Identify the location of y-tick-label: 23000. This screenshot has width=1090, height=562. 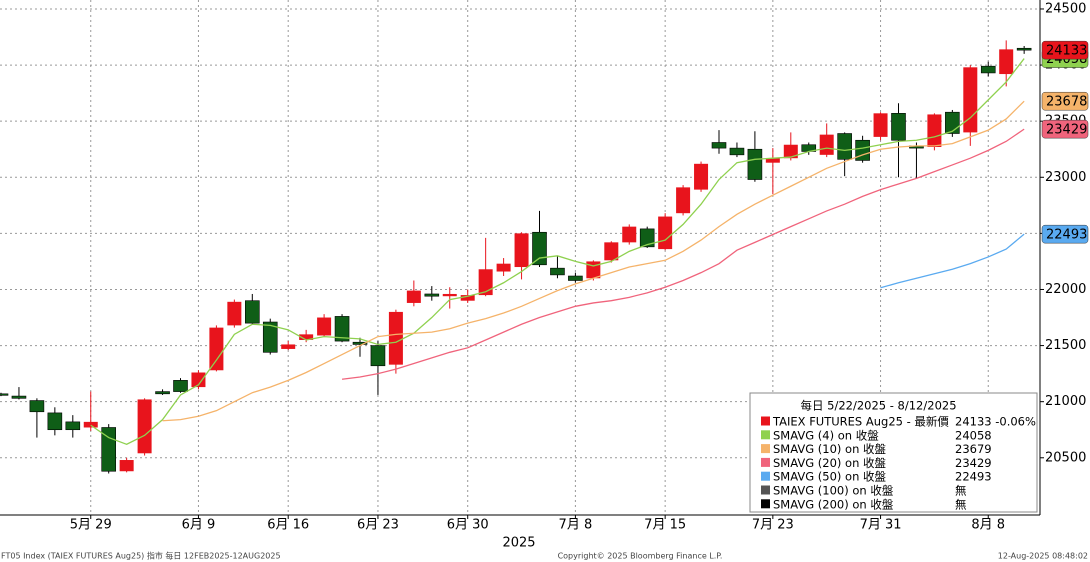
(1065, 177).